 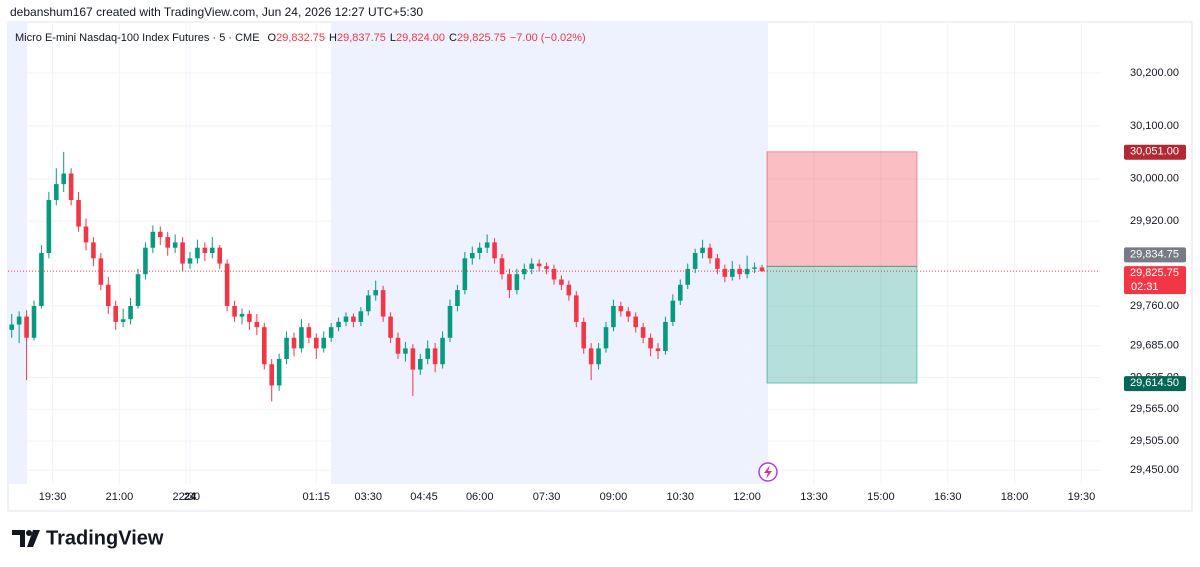 I want to click on legend-value: 29,824.00, so click(x=420, y=38).